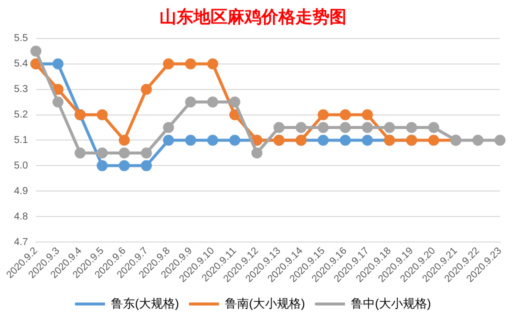 The height and width of the screenshot is (320, 524). What do you see at coordinates (265, 303) in the screenshot?
I see `legend-label: 鲁南(大小规格)` at bounding box center [265, 303].